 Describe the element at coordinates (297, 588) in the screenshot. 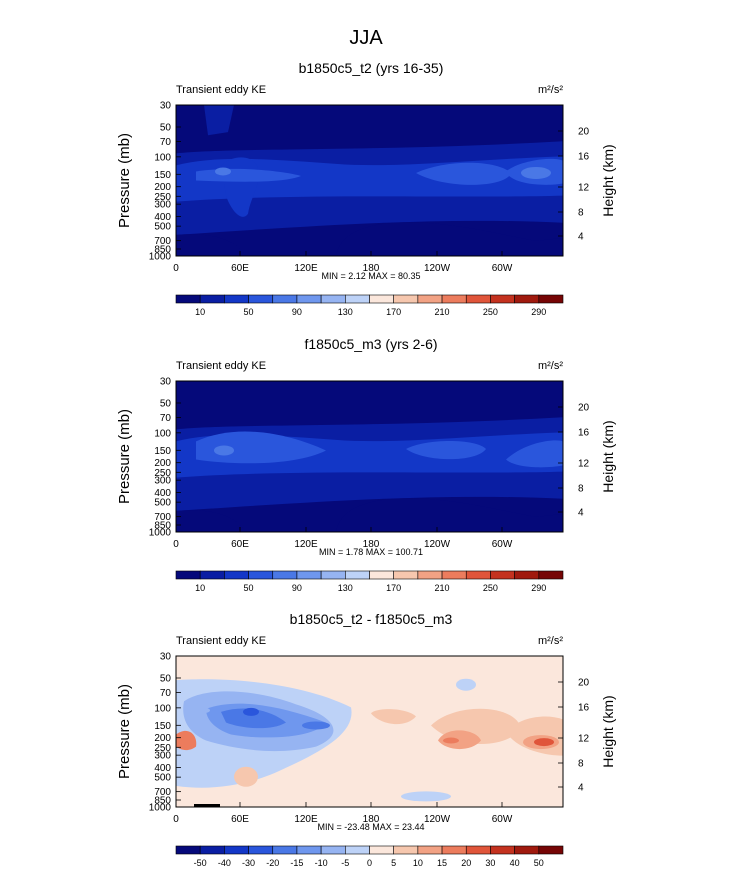

I see `colorbar-label: 90` at that location.